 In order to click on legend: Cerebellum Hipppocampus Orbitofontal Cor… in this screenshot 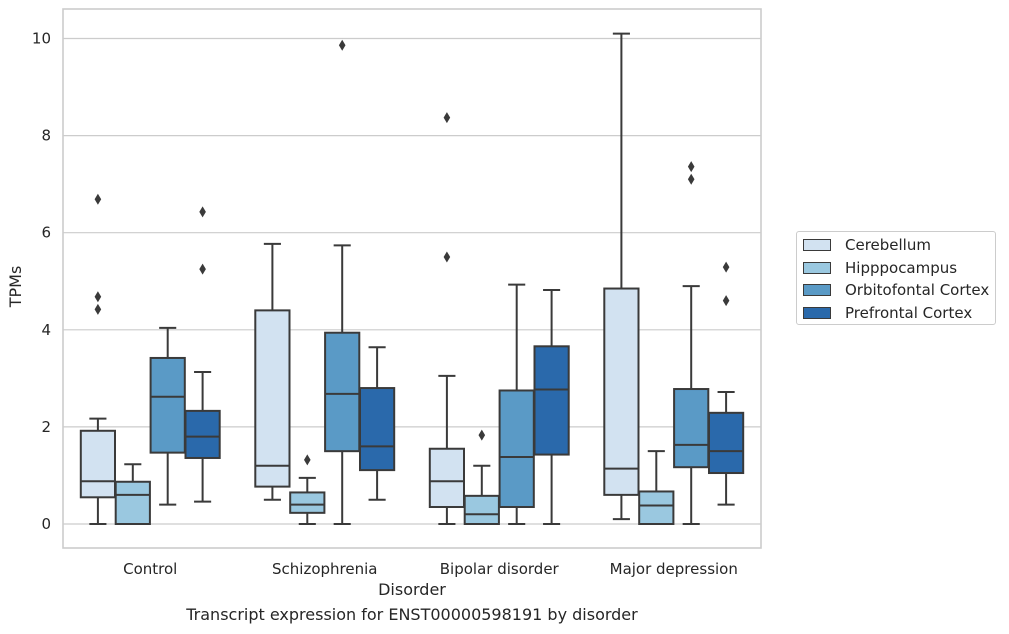, I will do `click(896, 278)`.